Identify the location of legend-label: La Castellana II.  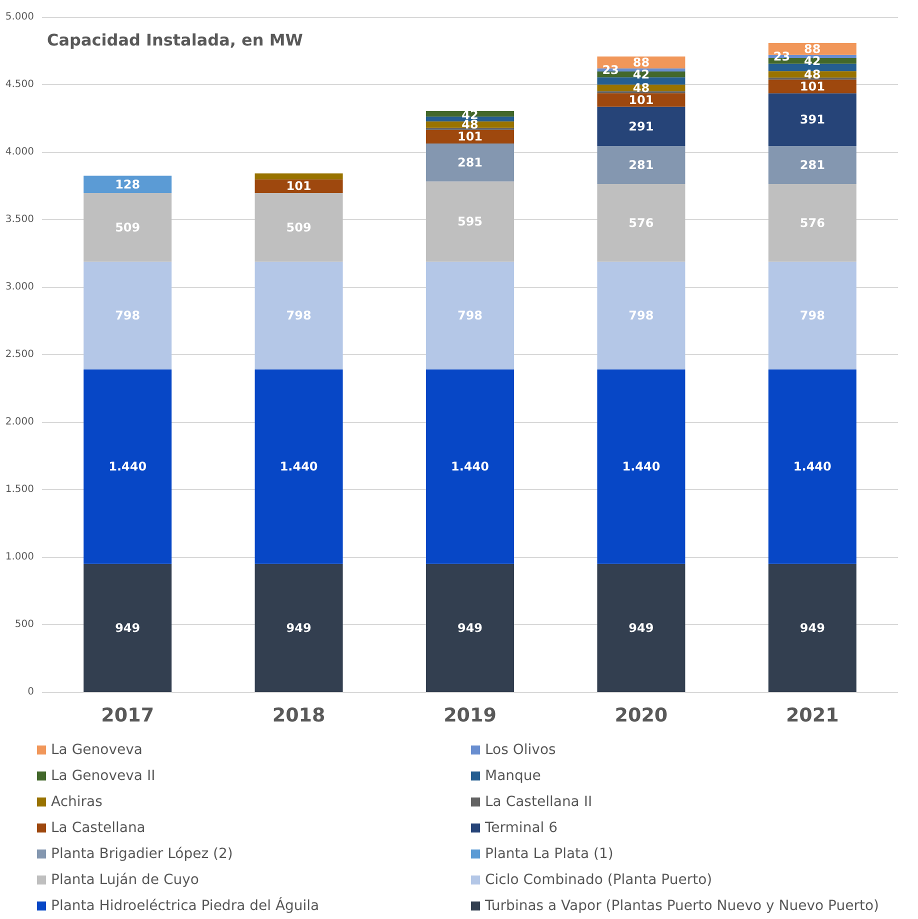
(538, 802).